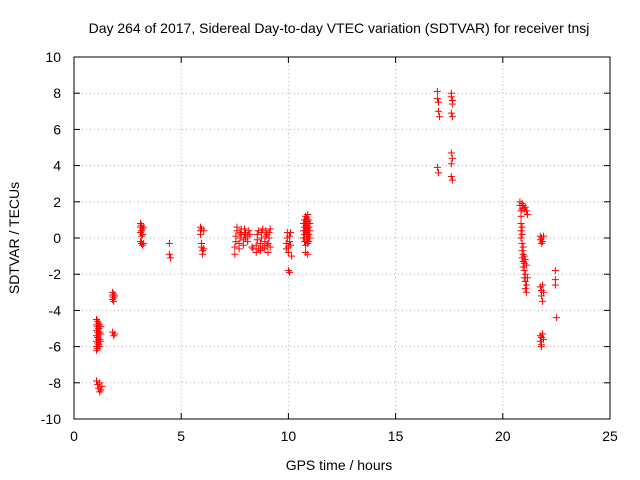  What do you see at coordinates (57, 166) in the screenshot?
I see `y-tick-label: 4` at bounding box center [57, 166].